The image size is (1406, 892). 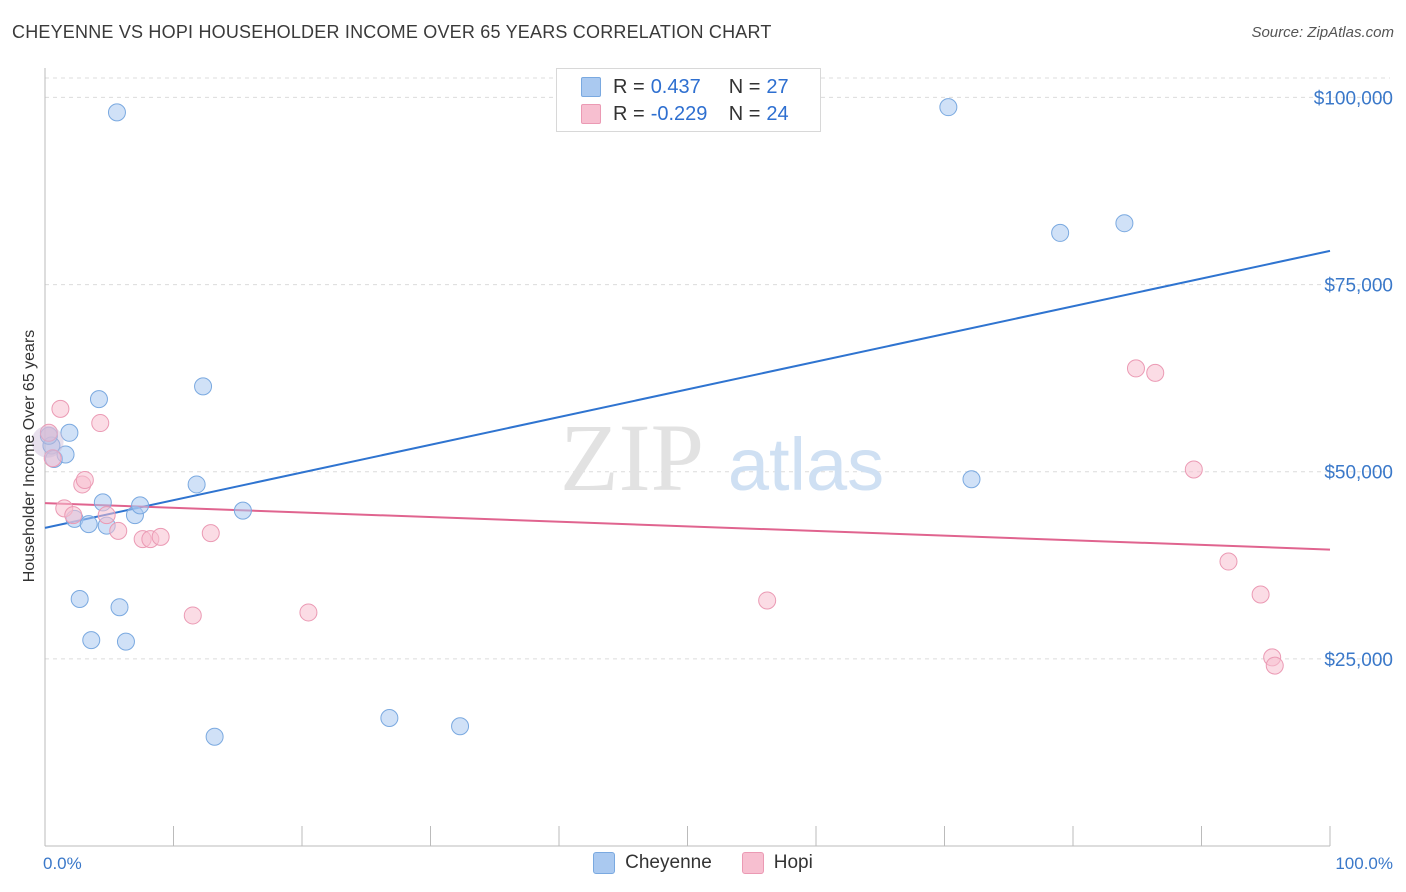 What do you see at coordinates (777, 86) in the screenshot?
I see `legend-n-value: 27` at bounding box center [777, 86].